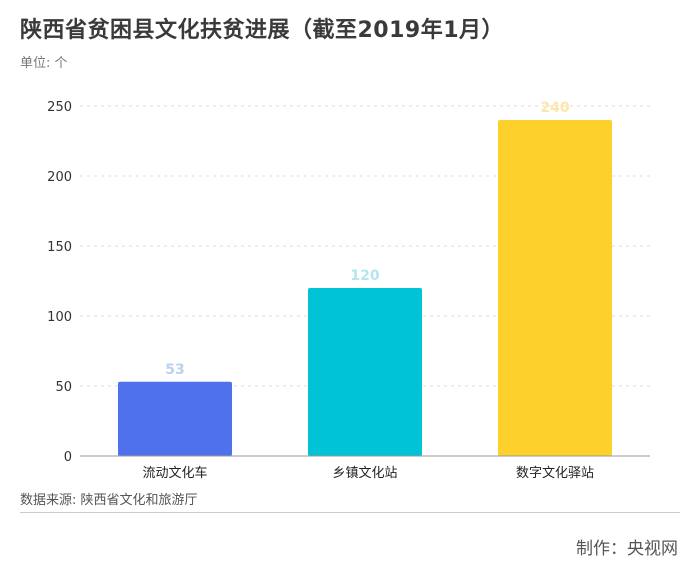 The image size is (700, 576). What do you see at coordinates (555, 473) in the screenshot?
I see `x-tick-label: 数字文化驿站` at bounding box center [555, 473].